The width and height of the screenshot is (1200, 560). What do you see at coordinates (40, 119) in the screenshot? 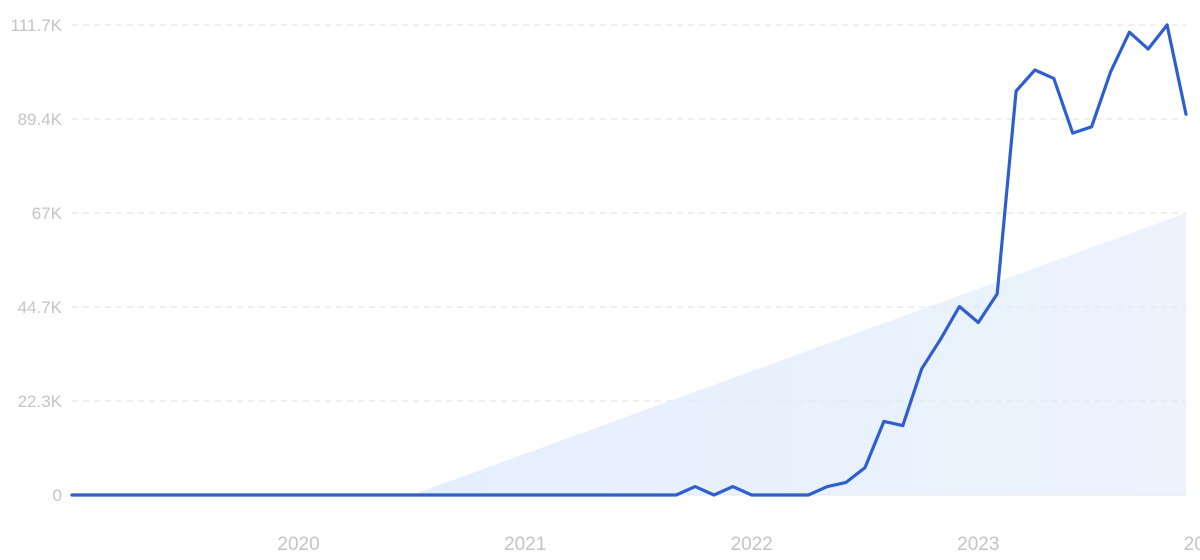
I see `y-tick-label: 89.4K` at bounding box center [40, 119].